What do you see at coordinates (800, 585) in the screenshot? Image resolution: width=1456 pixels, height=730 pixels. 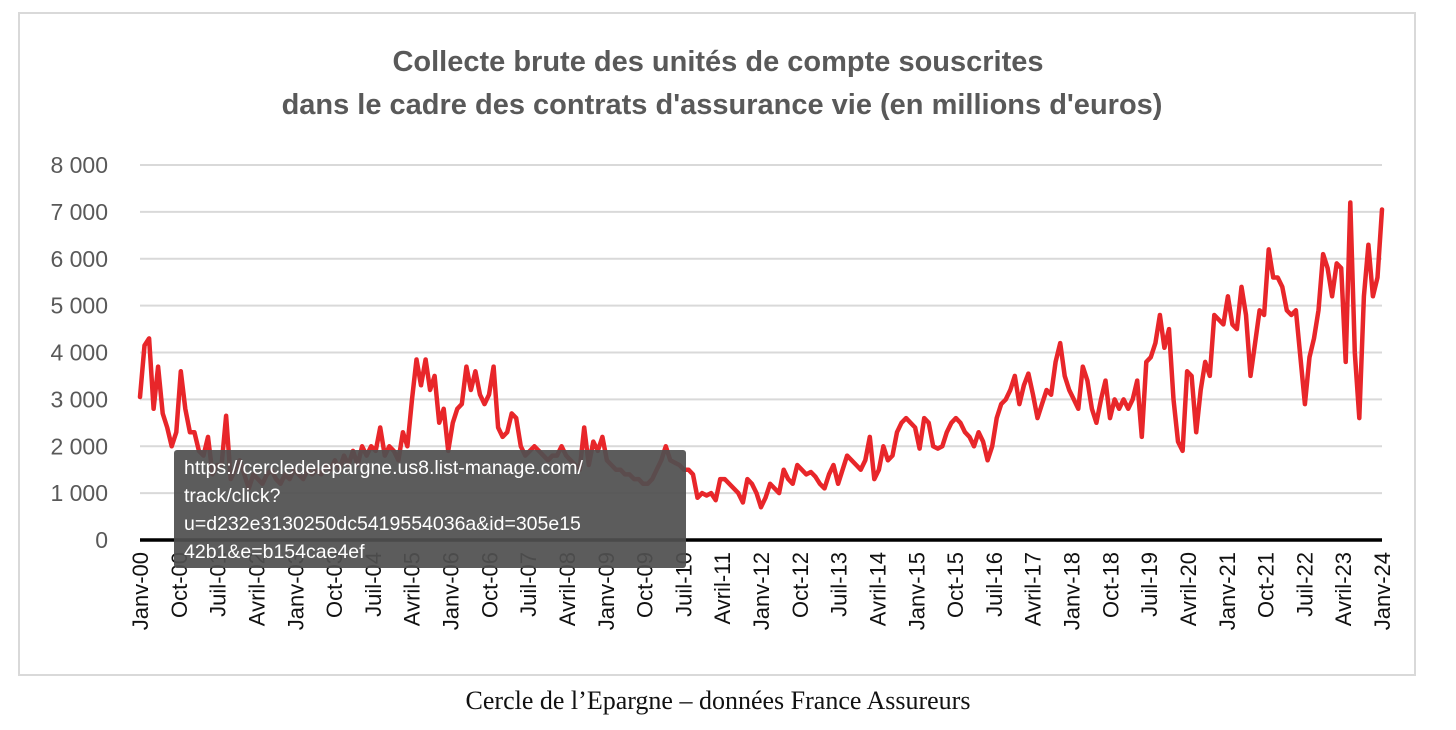 I see `x-tick-label: Oct-12` at bounding box center [800, 585].